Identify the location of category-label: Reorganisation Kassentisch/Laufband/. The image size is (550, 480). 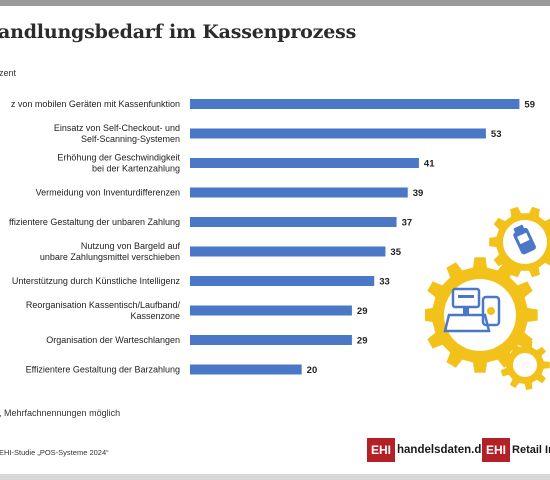
(103, 305).